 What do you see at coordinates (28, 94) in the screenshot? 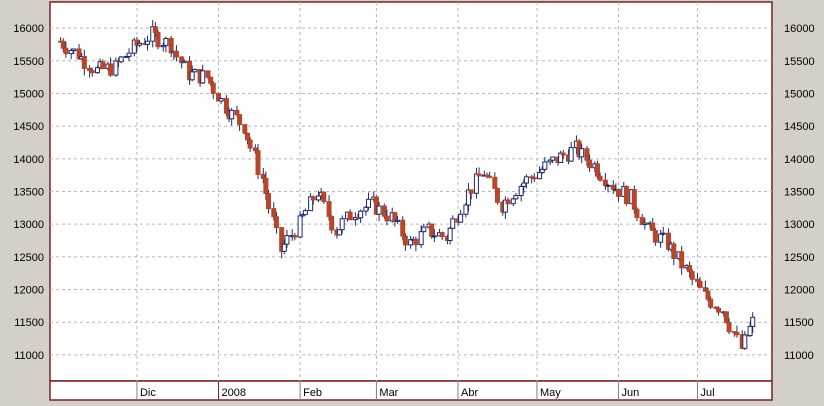
I see `y-tick-label-left: 15000` at bounding box center [28, 94].